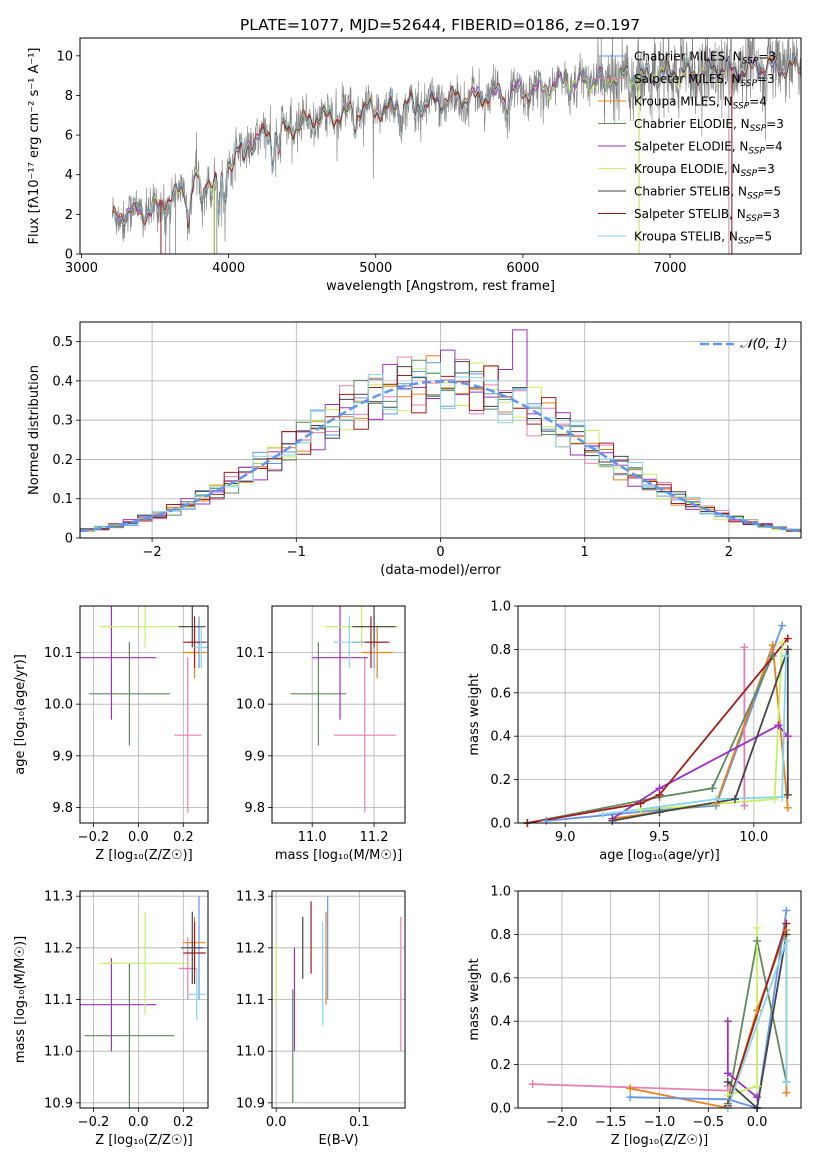 Image resolution: width=819 pixels, height=1170 pixels. Describe the element at coordinates (62, 499) in the screenshot. I see `y-tick-label: 0.1` at that location.